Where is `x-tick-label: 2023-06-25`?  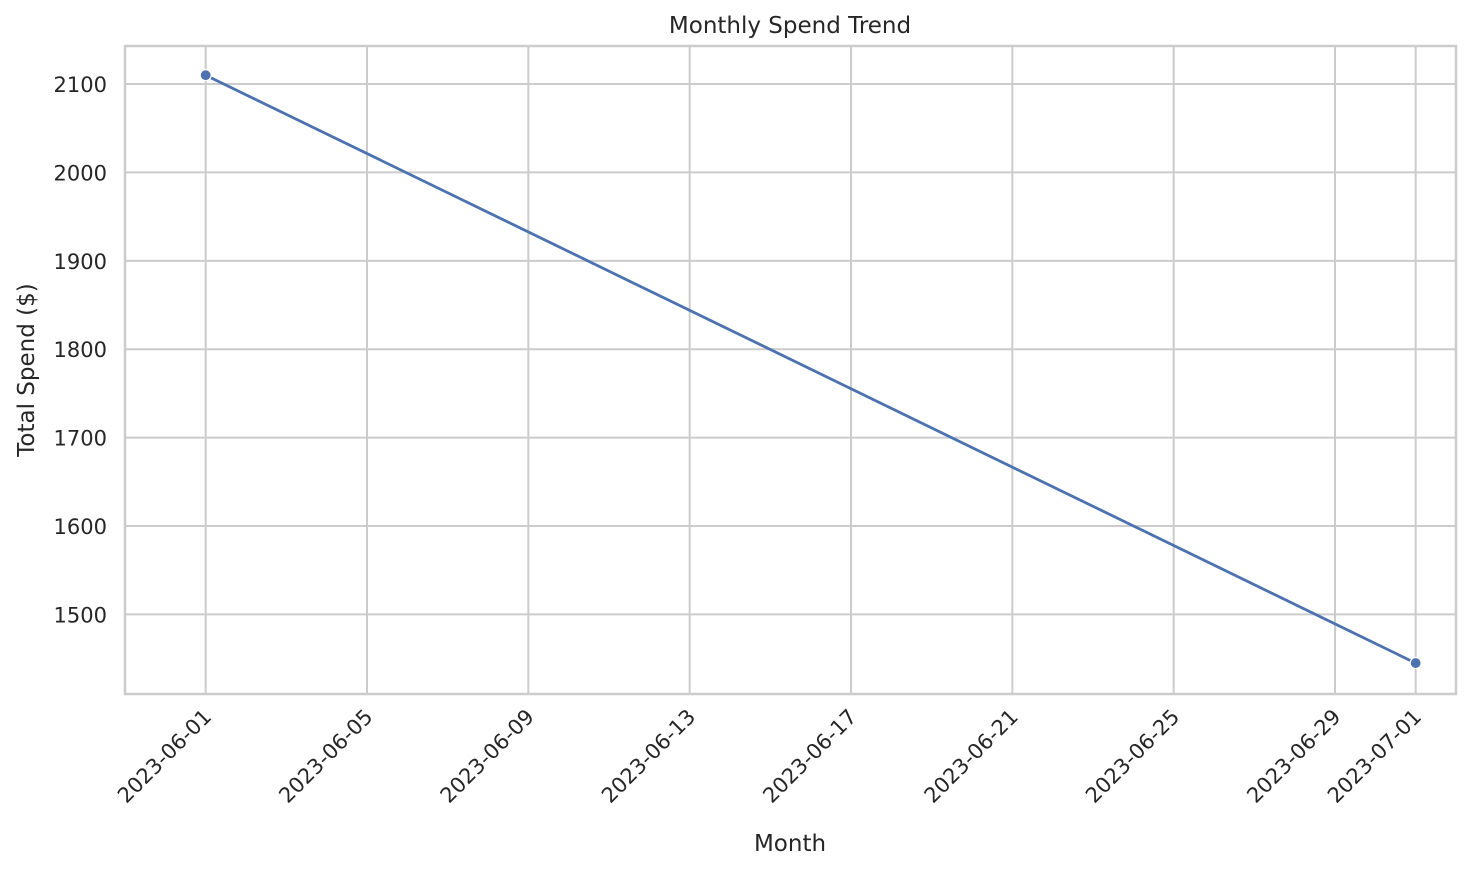 x-tick-label: 2023-06-25 is located at coordinates (1132, 756).